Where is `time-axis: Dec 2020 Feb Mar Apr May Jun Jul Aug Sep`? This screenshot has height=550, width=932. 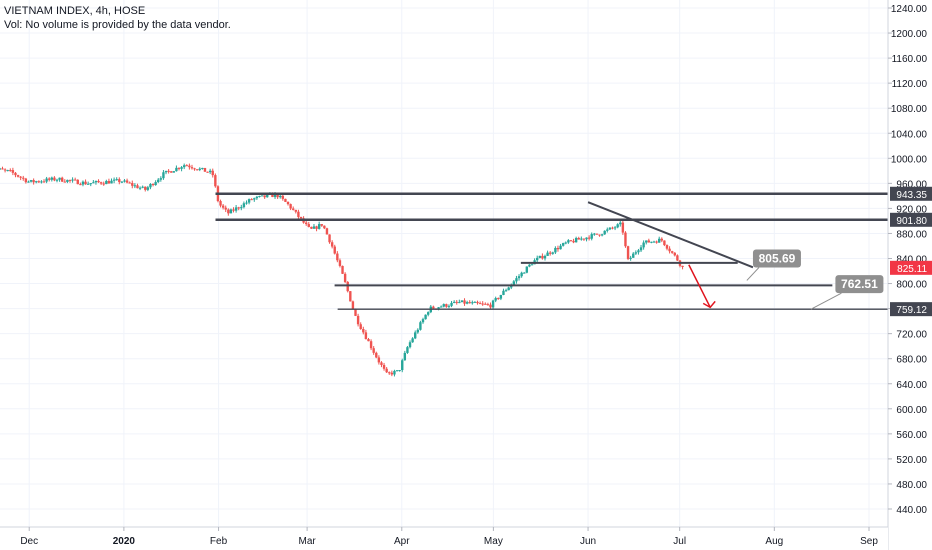
time-axis: Dec 2020 Feb Mar Apr May Jun Jul Aug Sep is located at coordinates (444, 538).